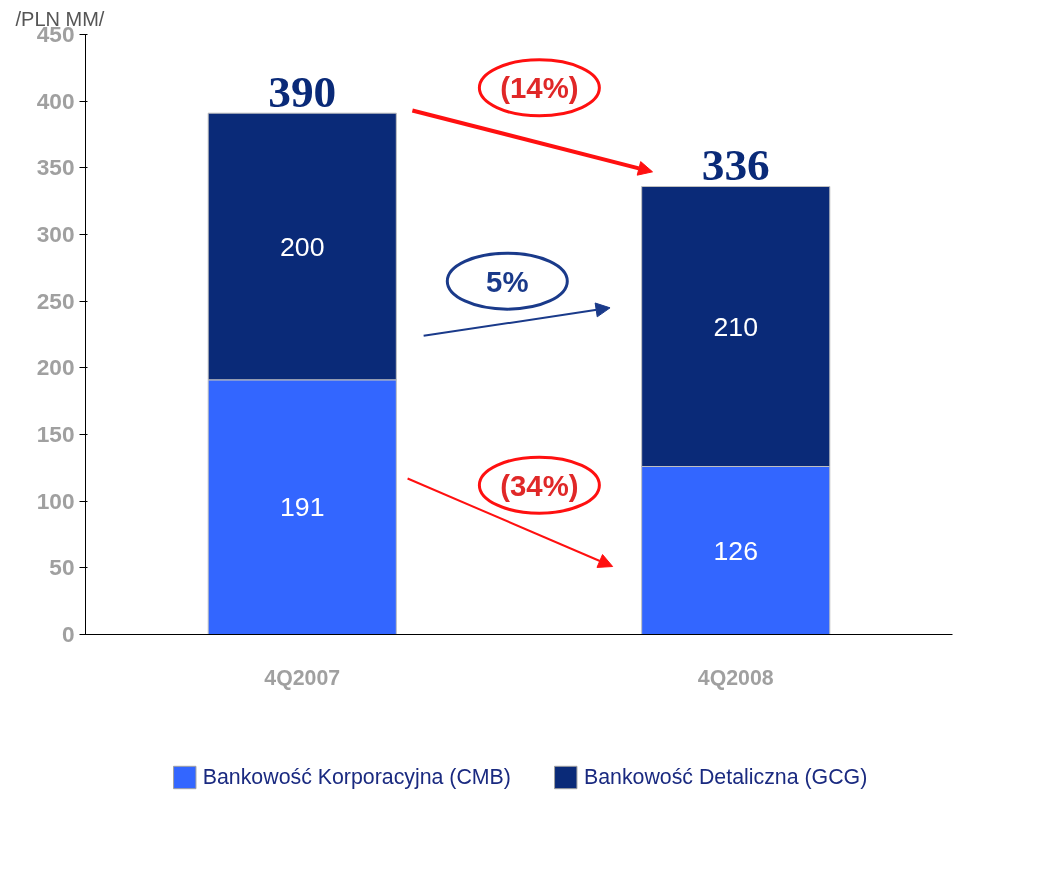 Image resolution: width=1055 pixels, height=876 pixels. Describe the element at coordinates (735, 550) in the screenshot. I see `data-label: 126` at that location.